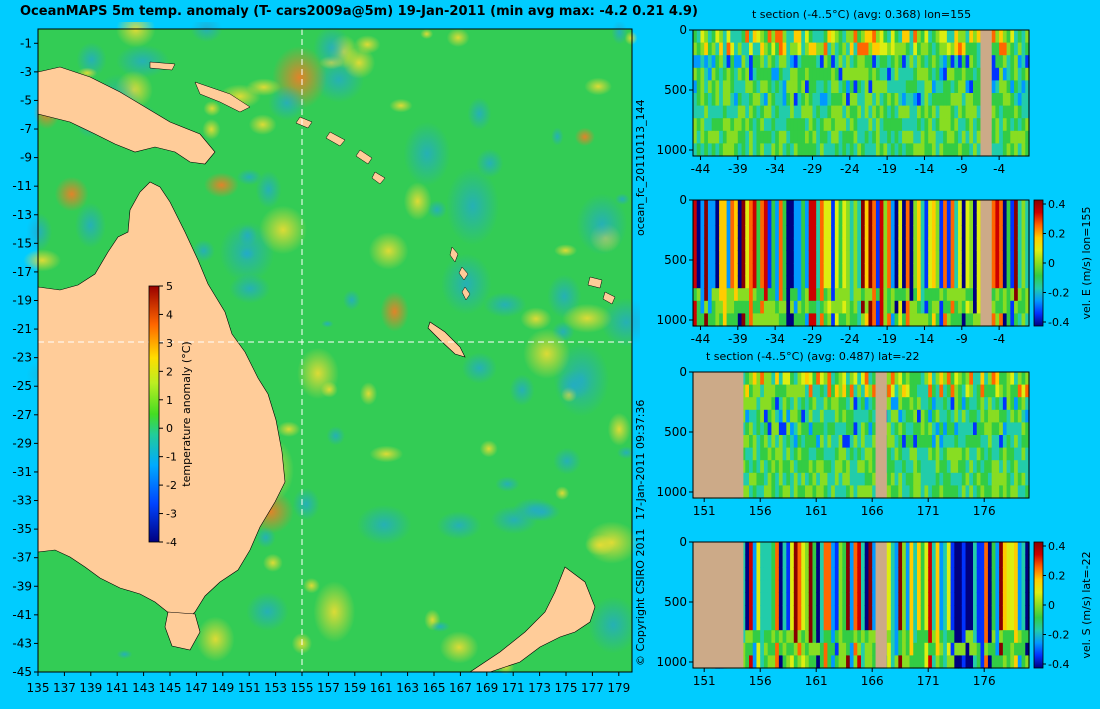 The height and width of the screenshot is (709, 1100). What do you see at coordinates (738, 169) in the screenshot?
I see `section-x-tick-label: -39` at bounding box center [738, 169].